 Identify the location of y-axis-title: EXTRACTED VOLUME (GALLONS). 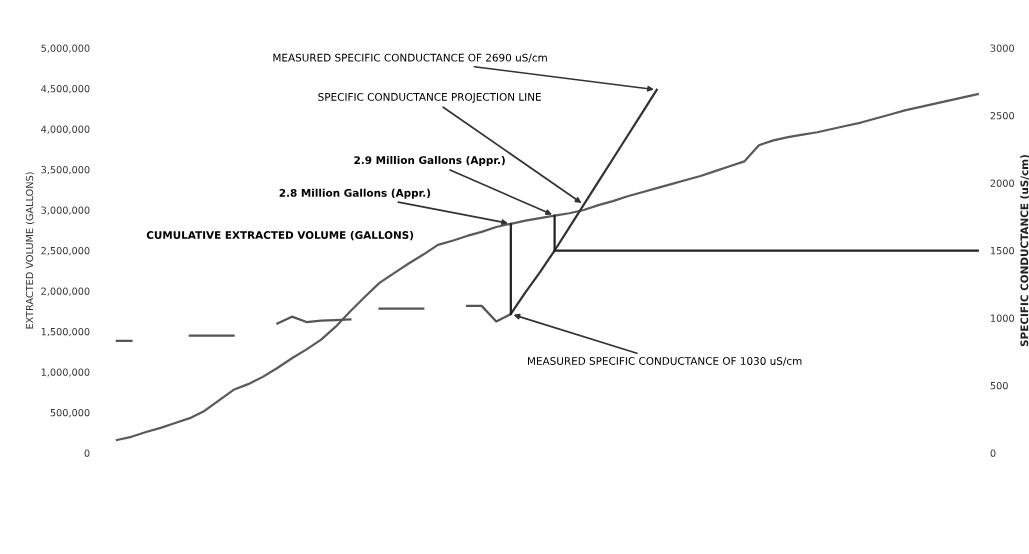
(30, 250).